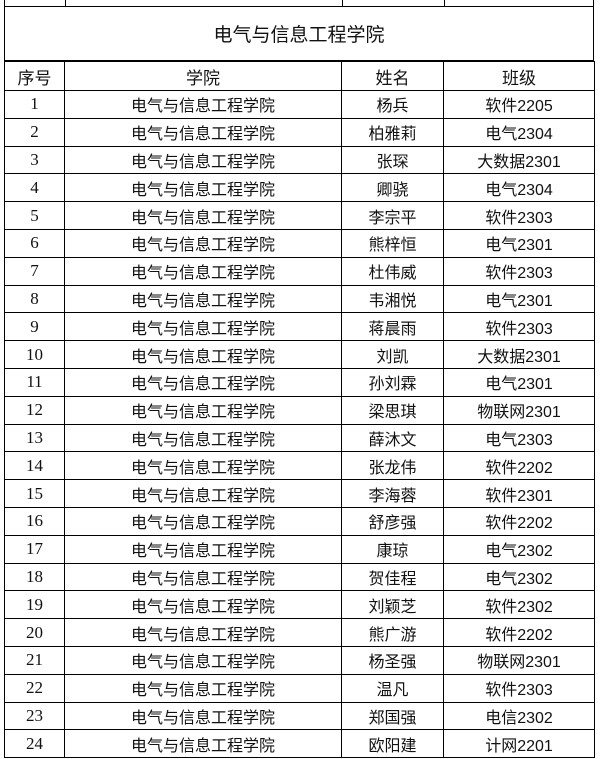 The height and width of the screenshot is (759, 600). I want to click on table-row: 14 电气与信息工程学院 张龙伟 软件2202, so click(299, 466).